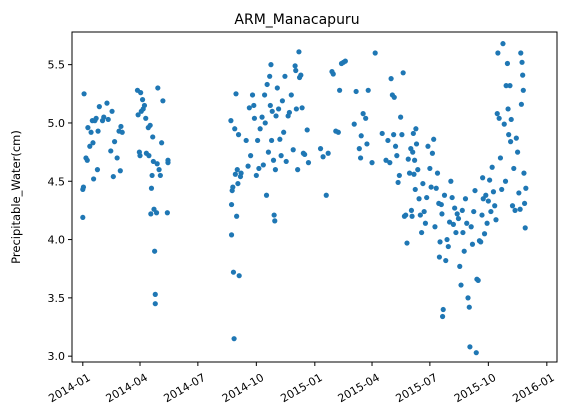 The width and height of the screenshot is (567, 419). I want to click on y-tick-label-1: 3.5, so click(57, 298).